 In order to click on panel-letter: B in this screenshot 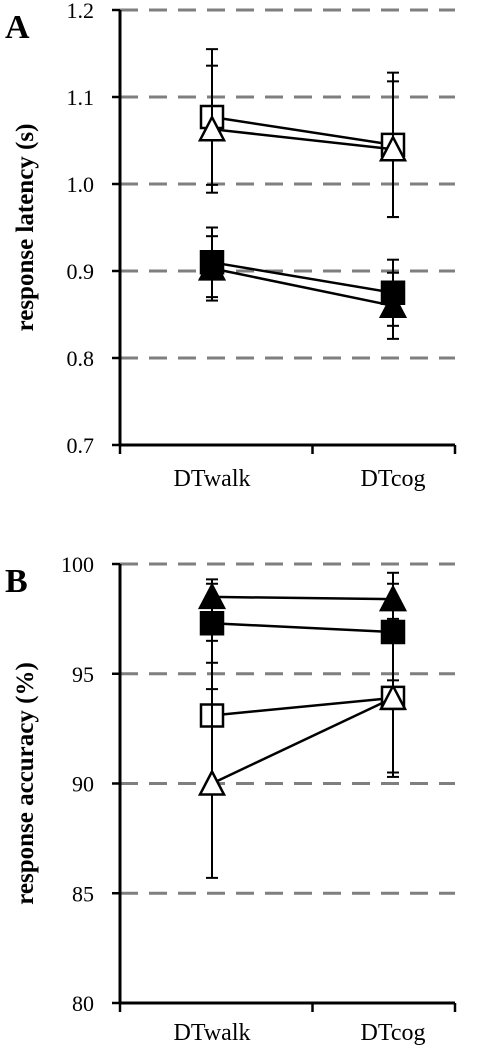, I will do `click(16, 581)`.